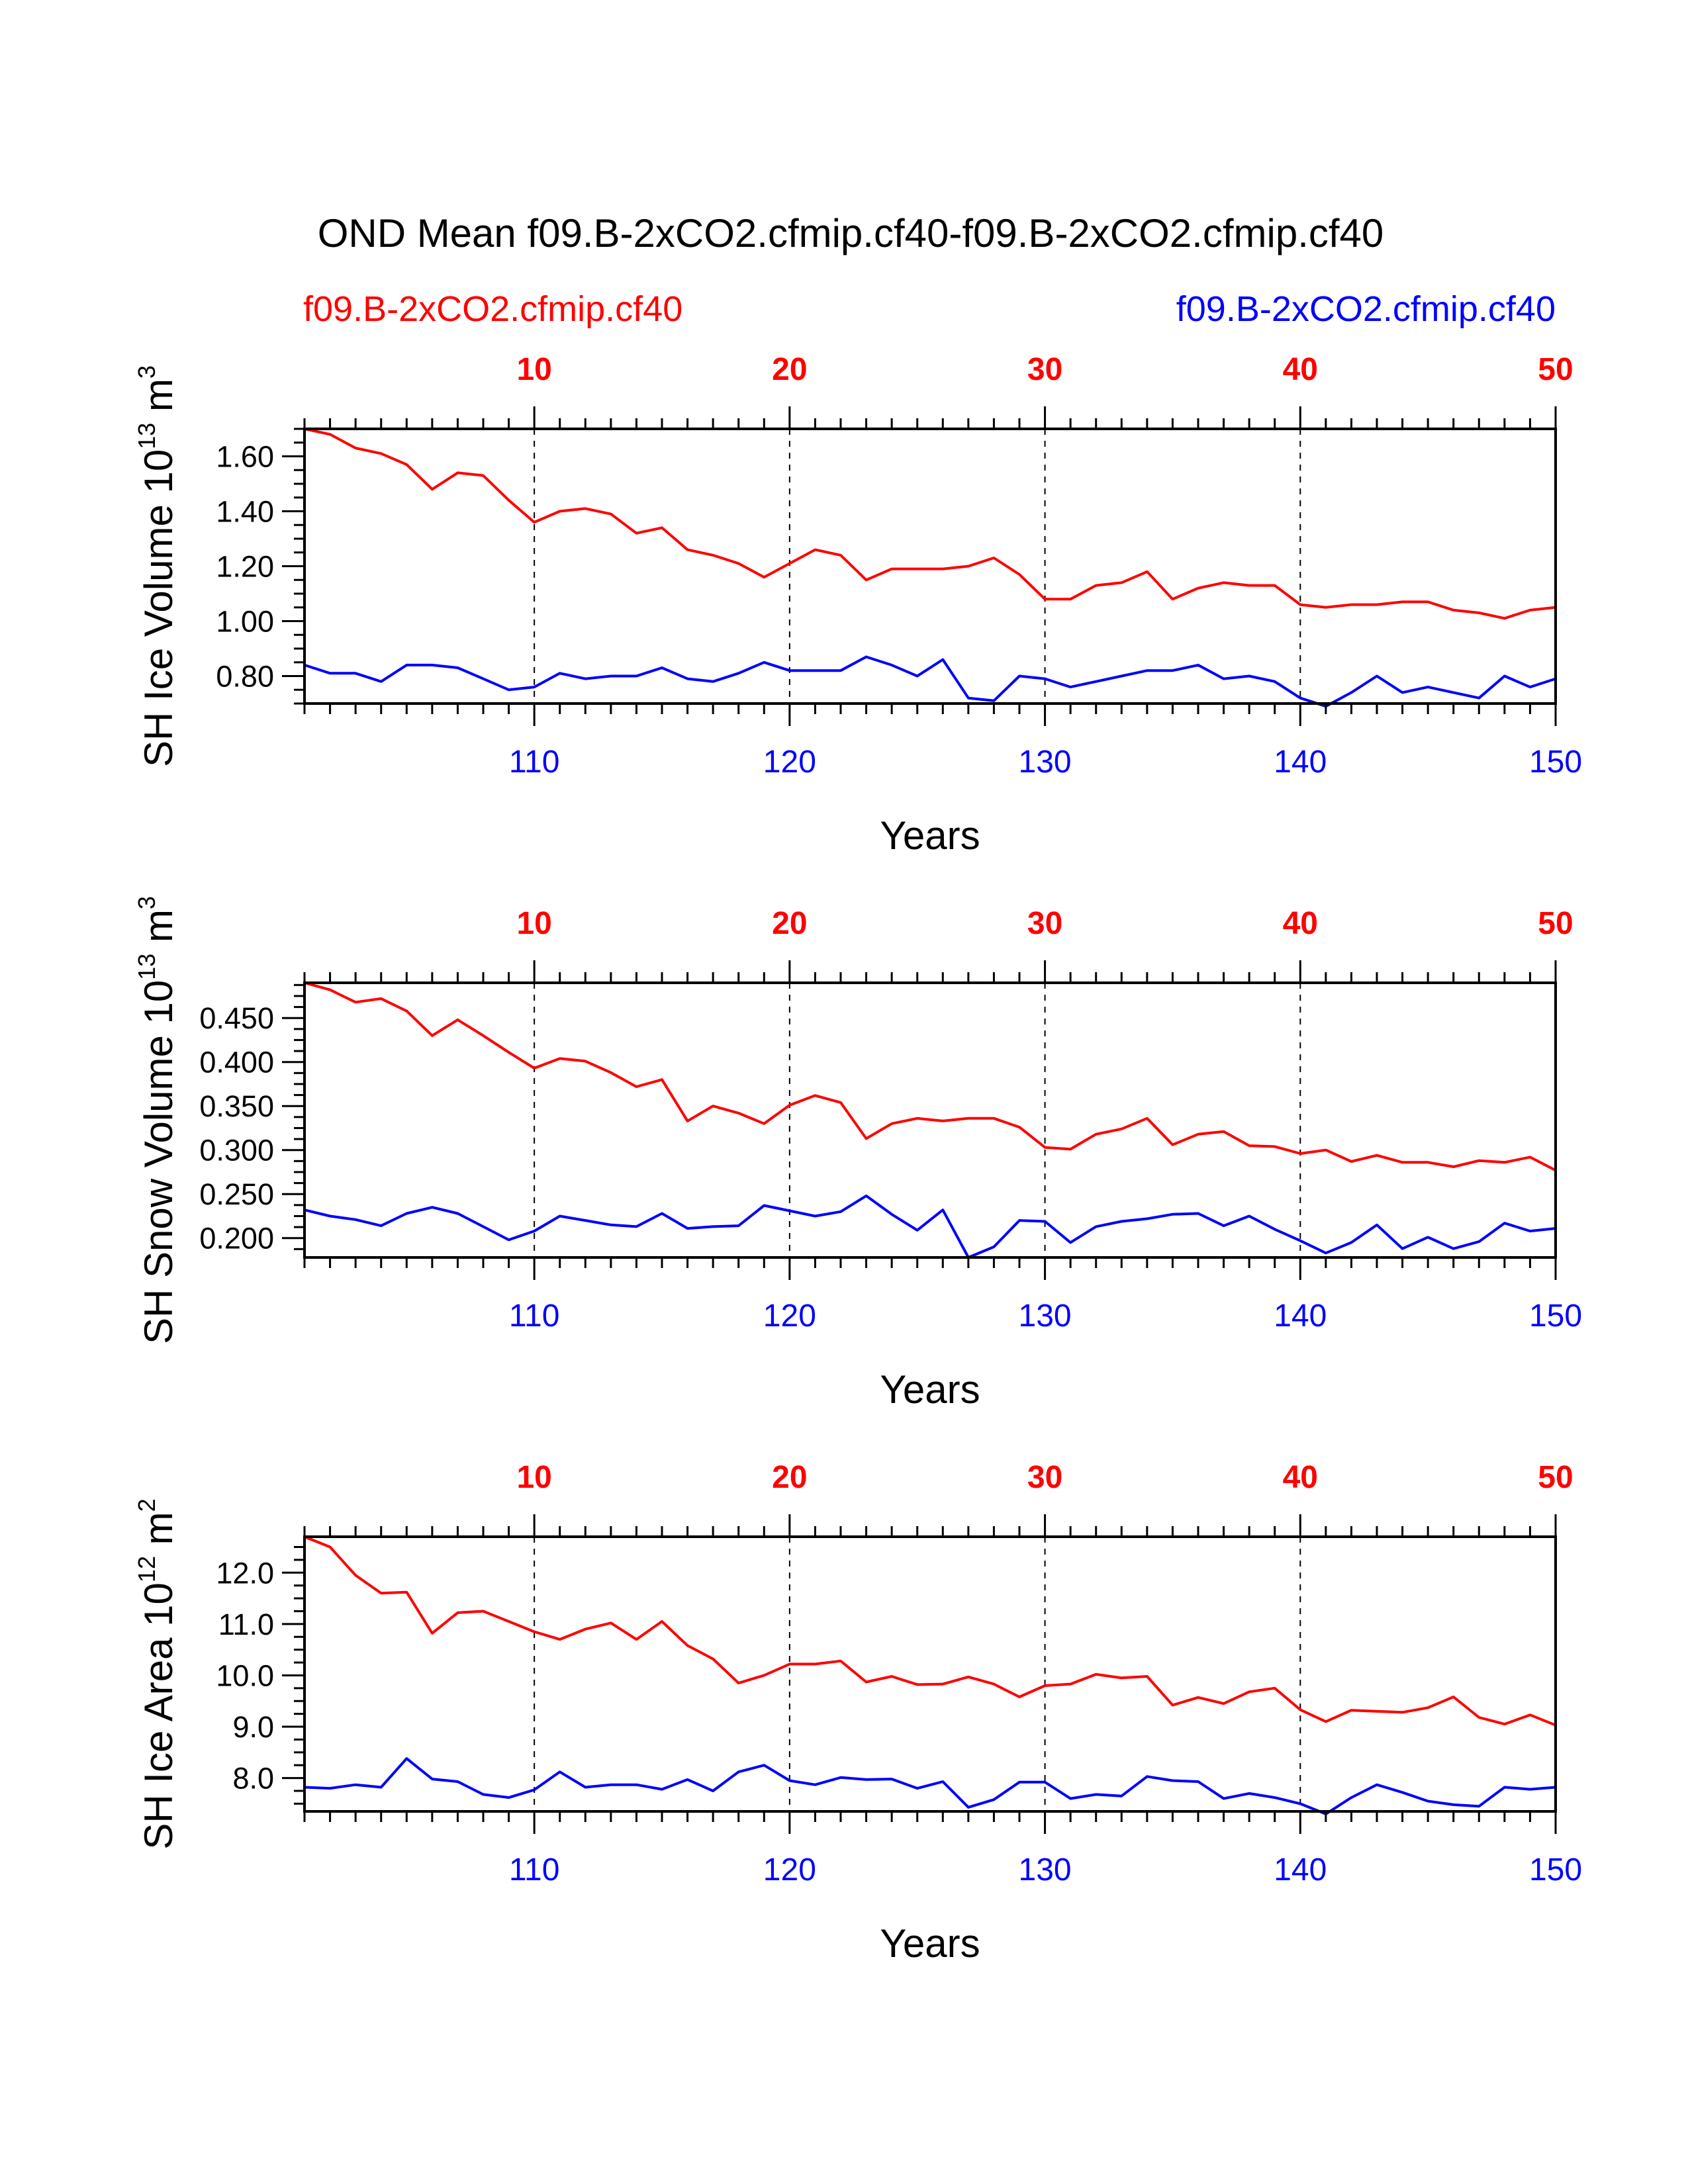 The image size is (1688, 2184). I want to click on y-tick-label: 0.200, so click(236, 1238).